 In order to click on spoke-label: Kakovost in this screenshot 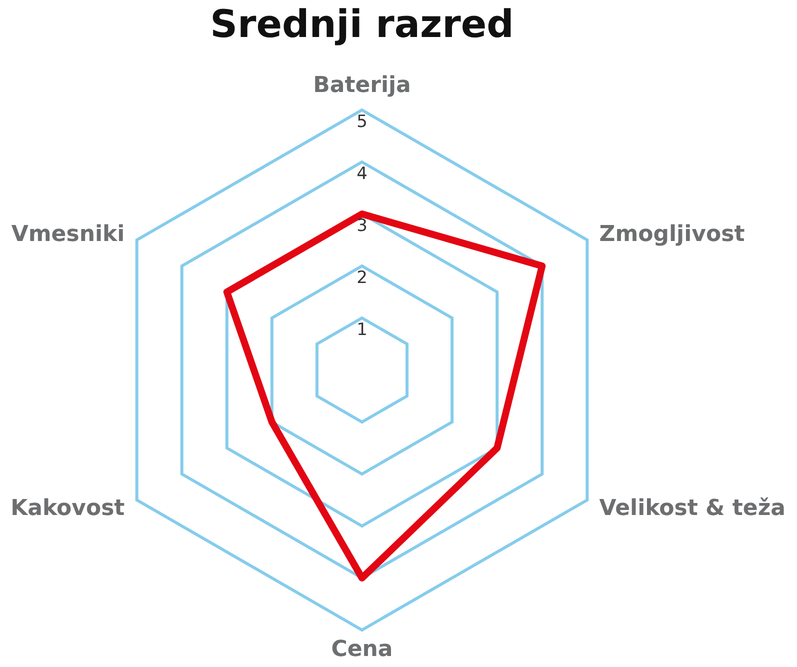, I will do `click(68, 508)`.